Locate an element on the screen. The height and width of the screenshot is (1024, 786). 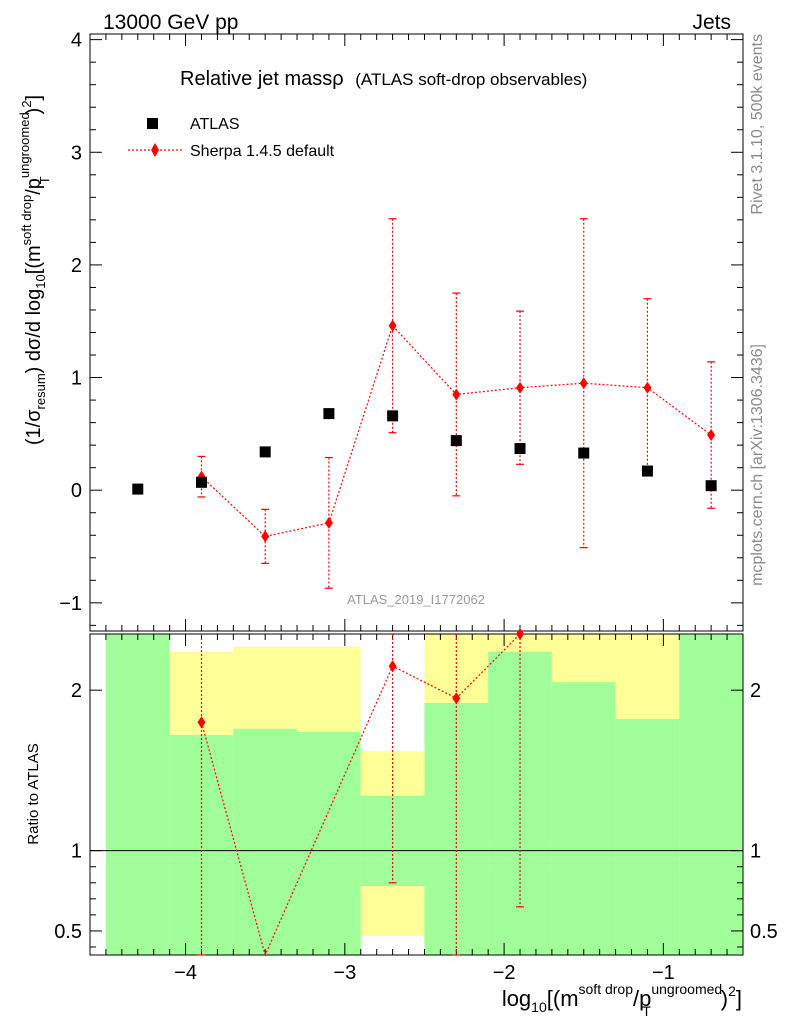
xlabel-sup2: ungroomed is located at coordinates (686, 989).